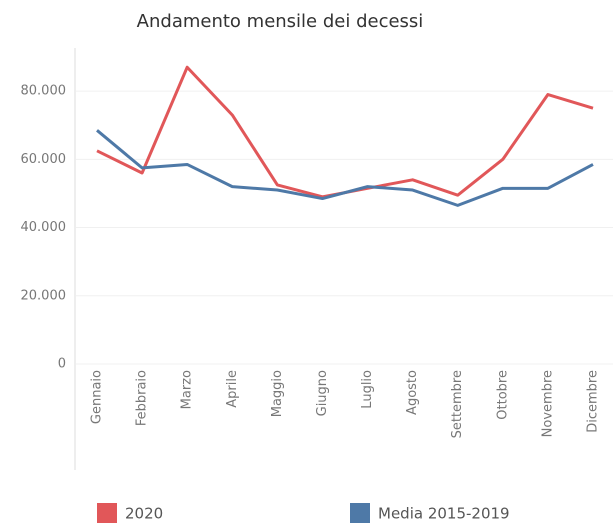 The height and width of the screenshot is (524, 613). I want to click on x-tick-label: Febbraio, so click(142, 398).